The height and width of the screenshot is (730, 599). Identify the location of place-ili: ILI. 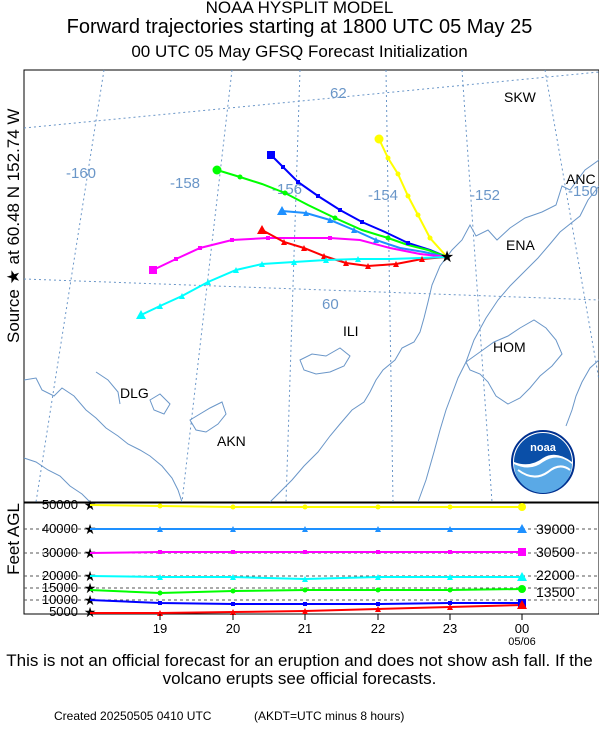
(351, 331).